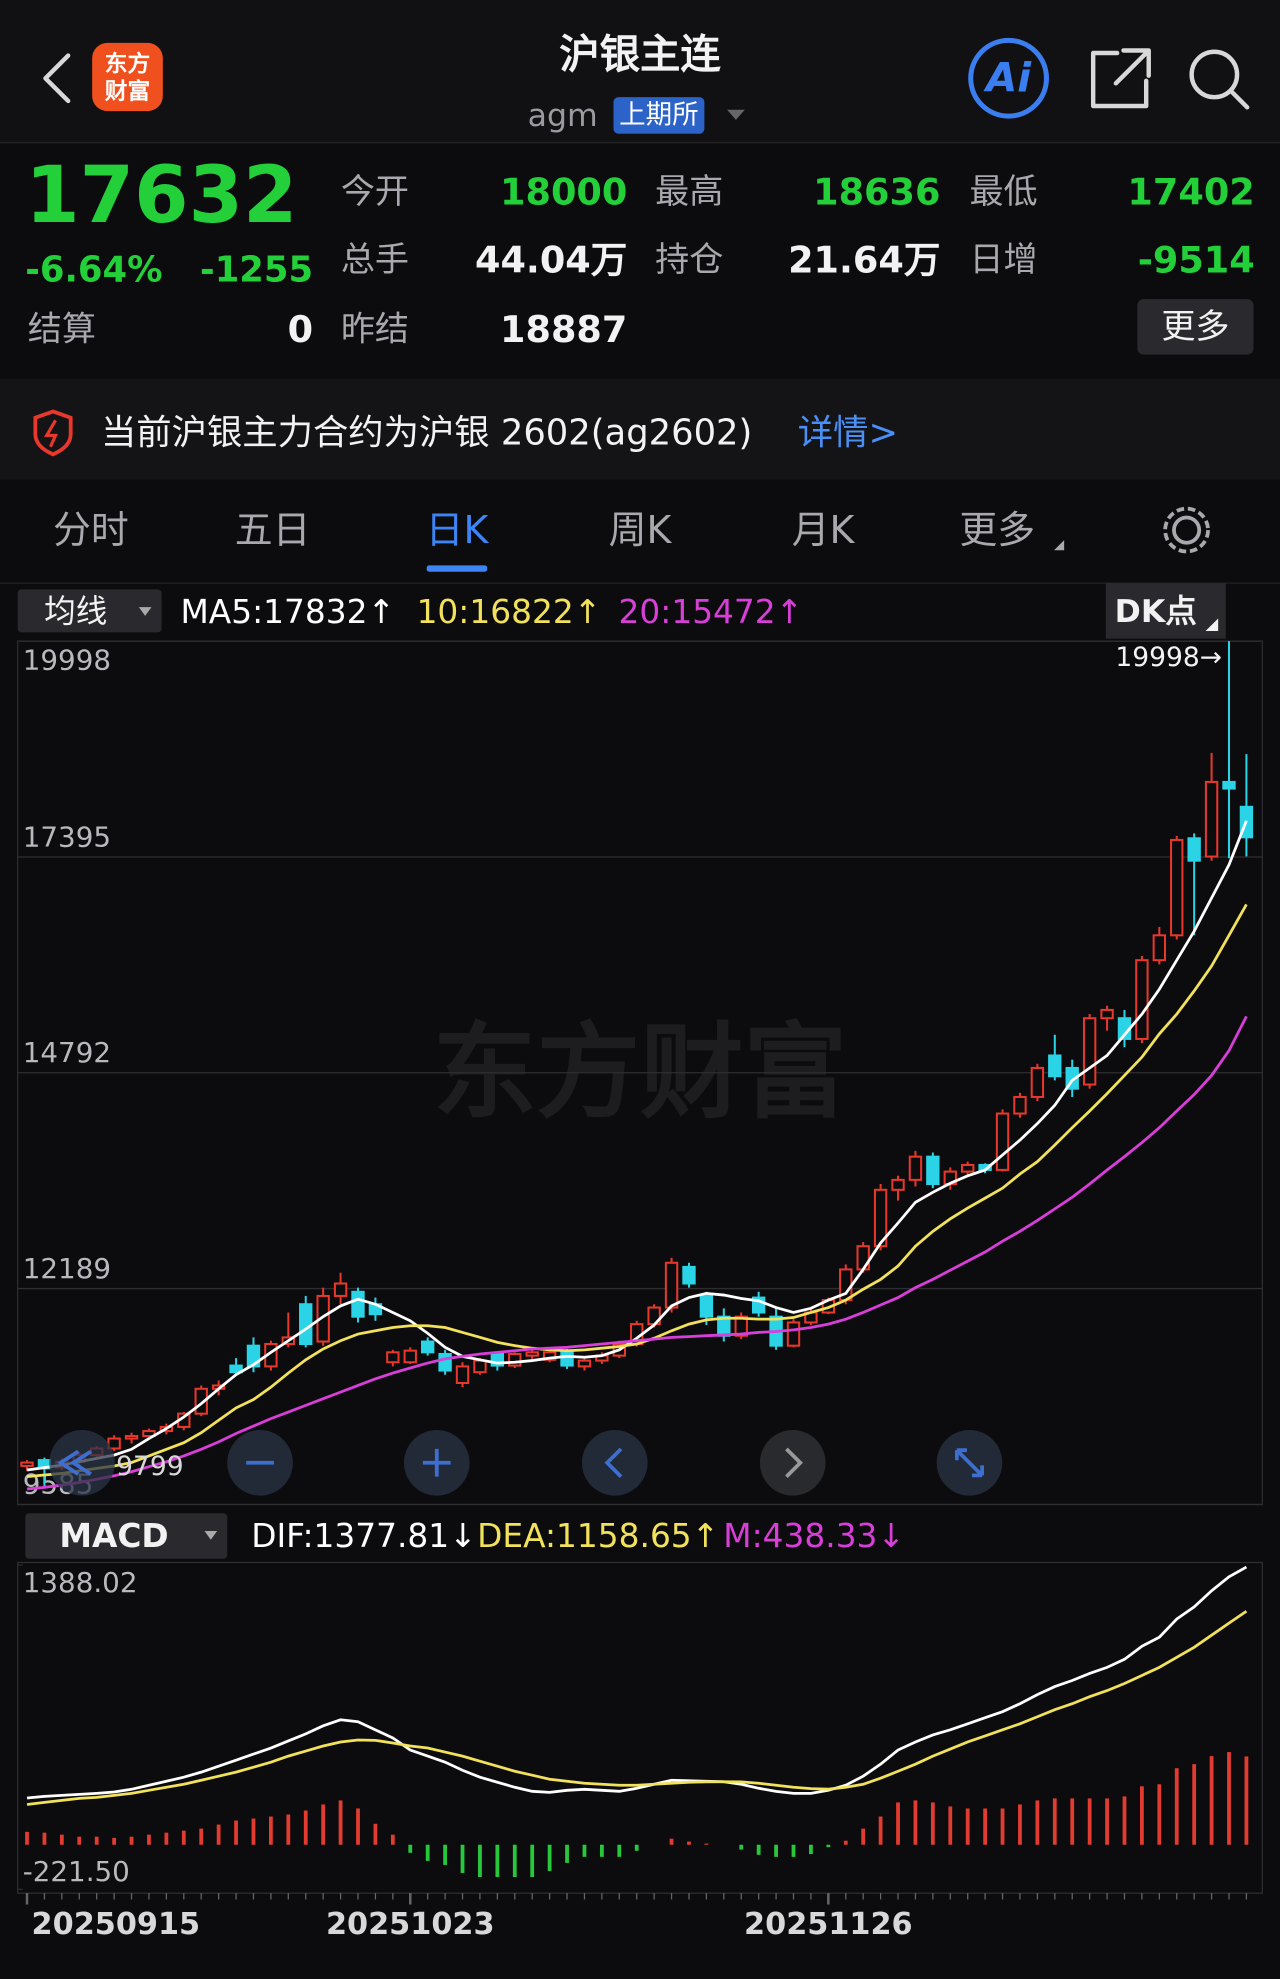  Describe the element at coordinates (641, 530) in the screenshot. I see `tab: 周K` at that location.